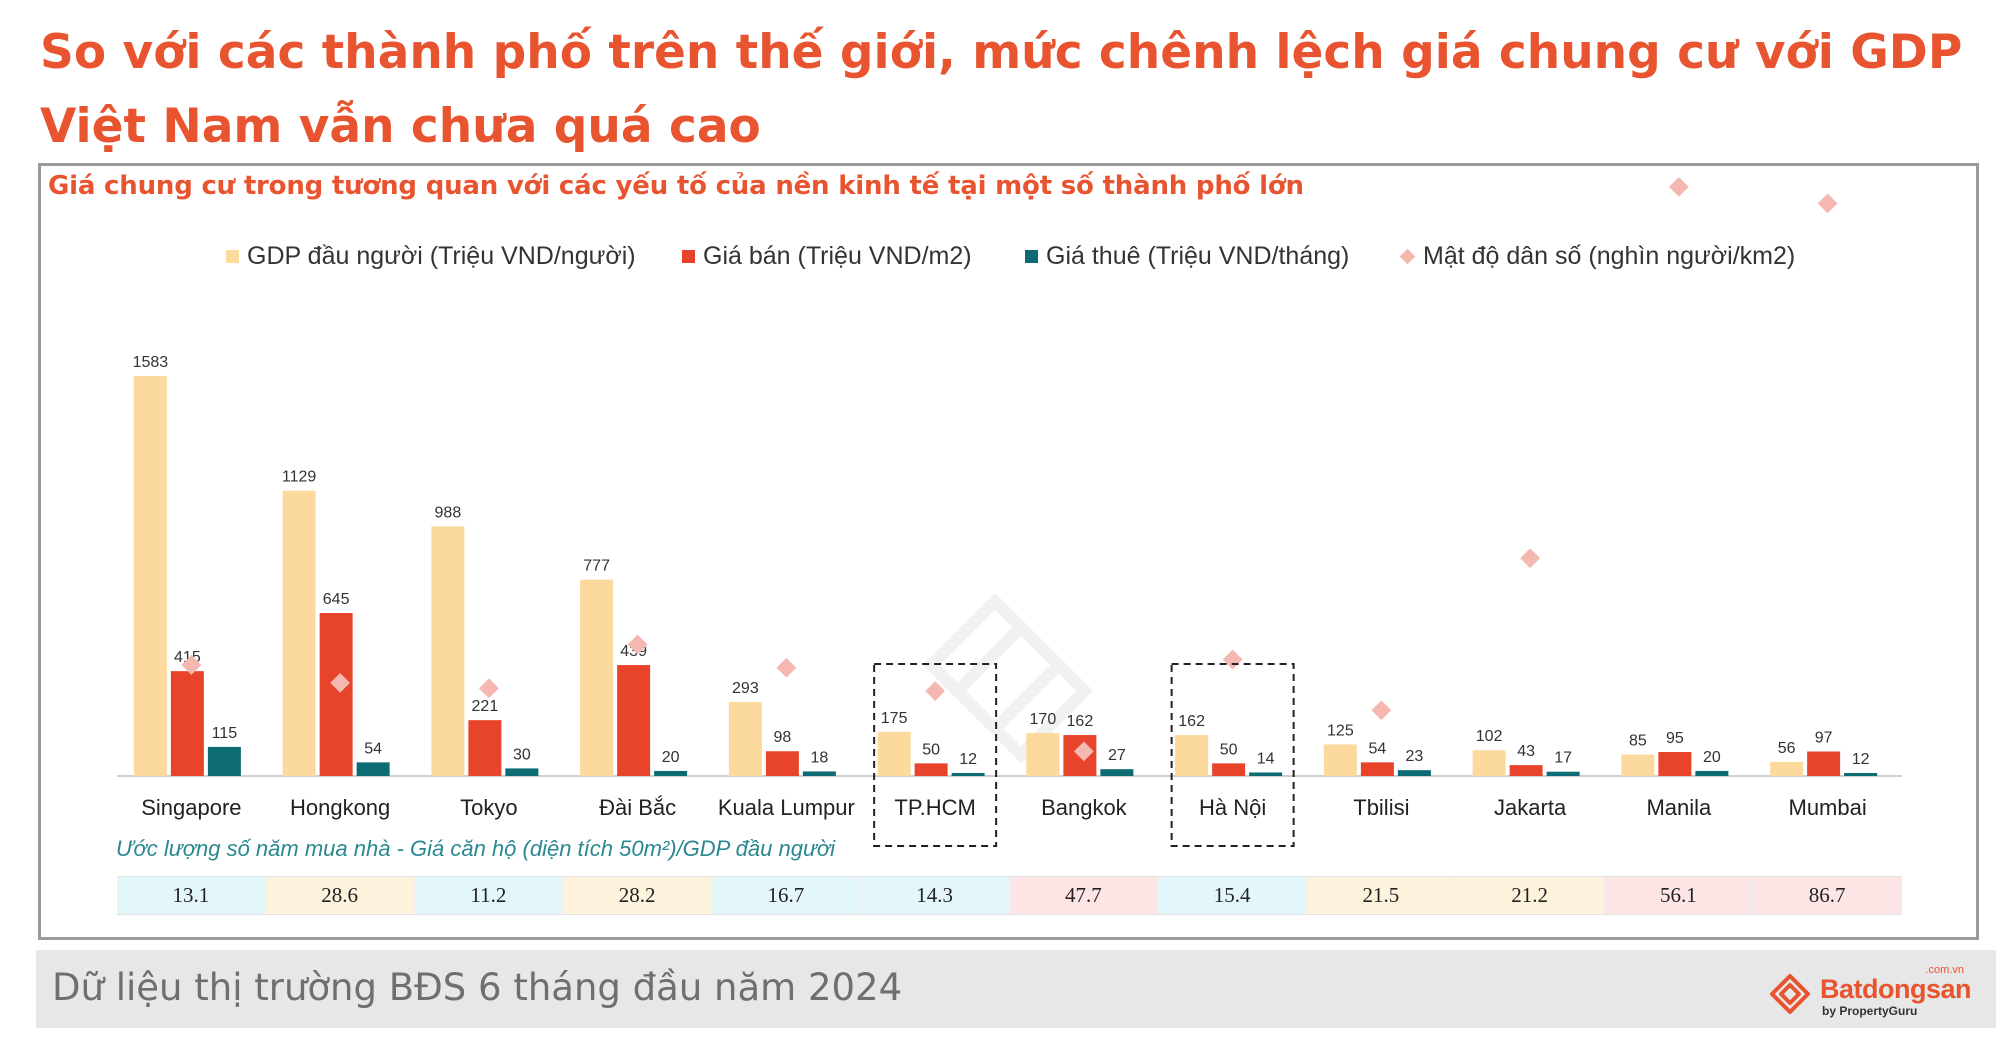 This screenshot has height=1056, width=2000. Describe the element at coordinates (191, 807) in the screenshot. I see `category-label-0: Singapore` at that location.